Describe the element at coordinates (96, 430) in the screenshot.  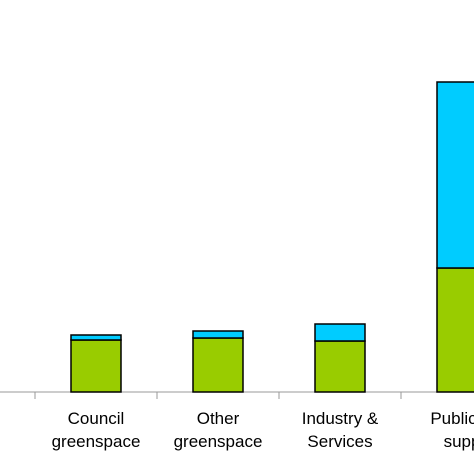
I see `x-tick-label: Council greenspace` at that location.